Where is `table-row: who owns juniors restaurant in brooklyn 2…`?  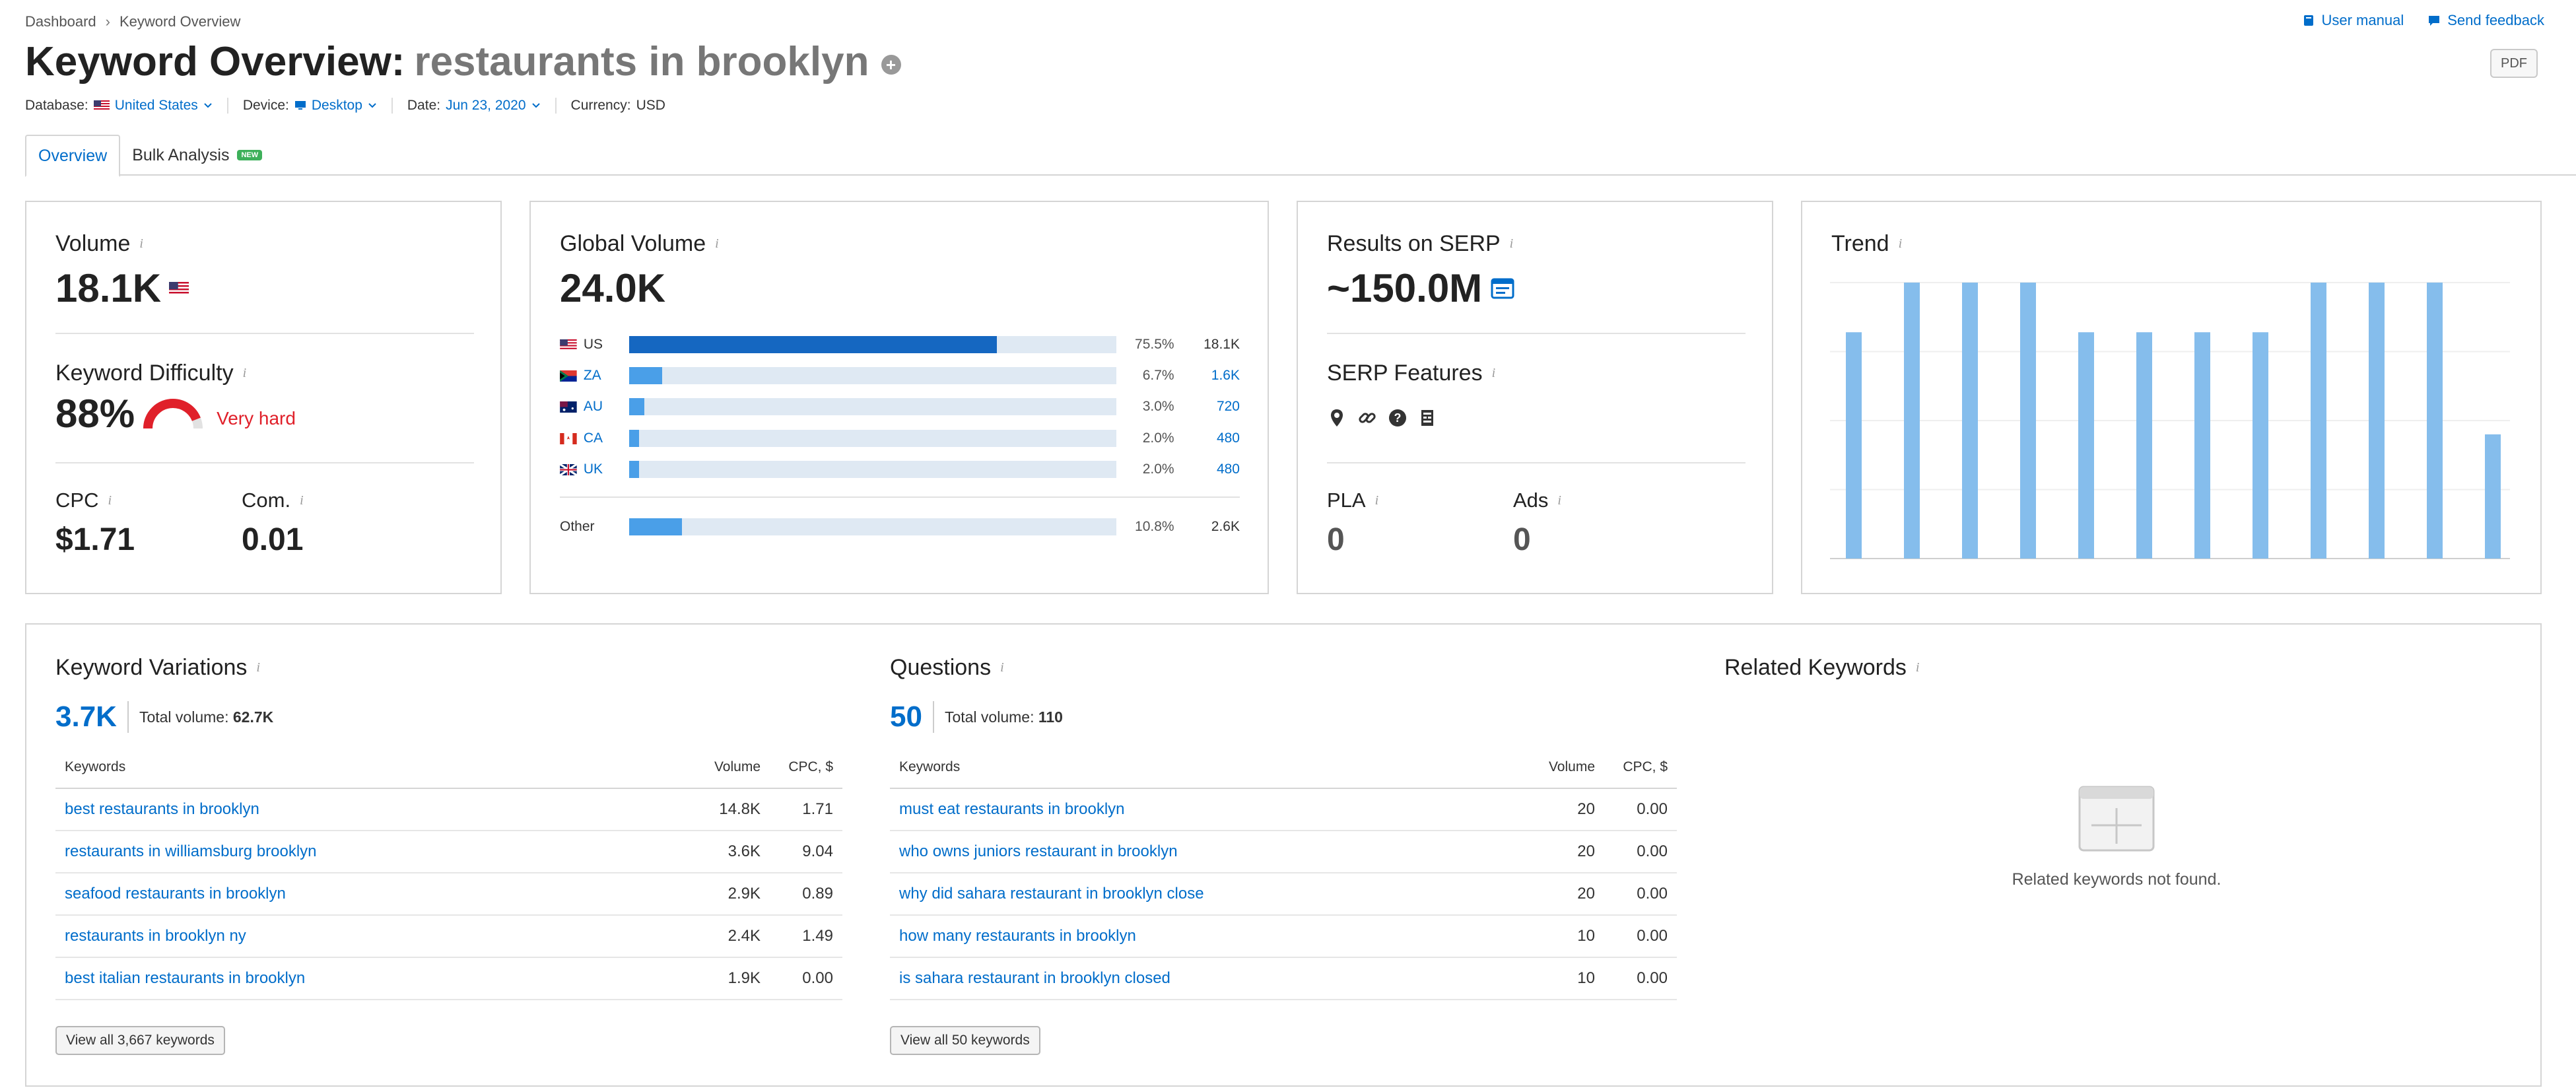
table-row: who owns juniors restaurant in brooklyn 2… is located at coordinates (1283, 852).